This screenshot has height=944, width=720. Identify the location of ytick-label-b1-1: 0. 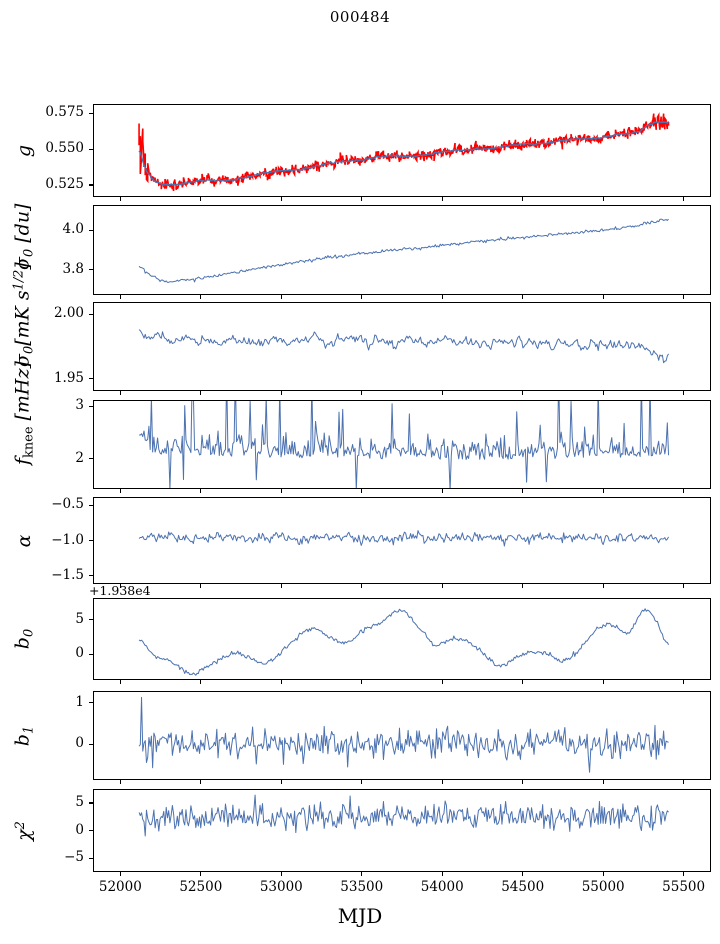
(79, 743).